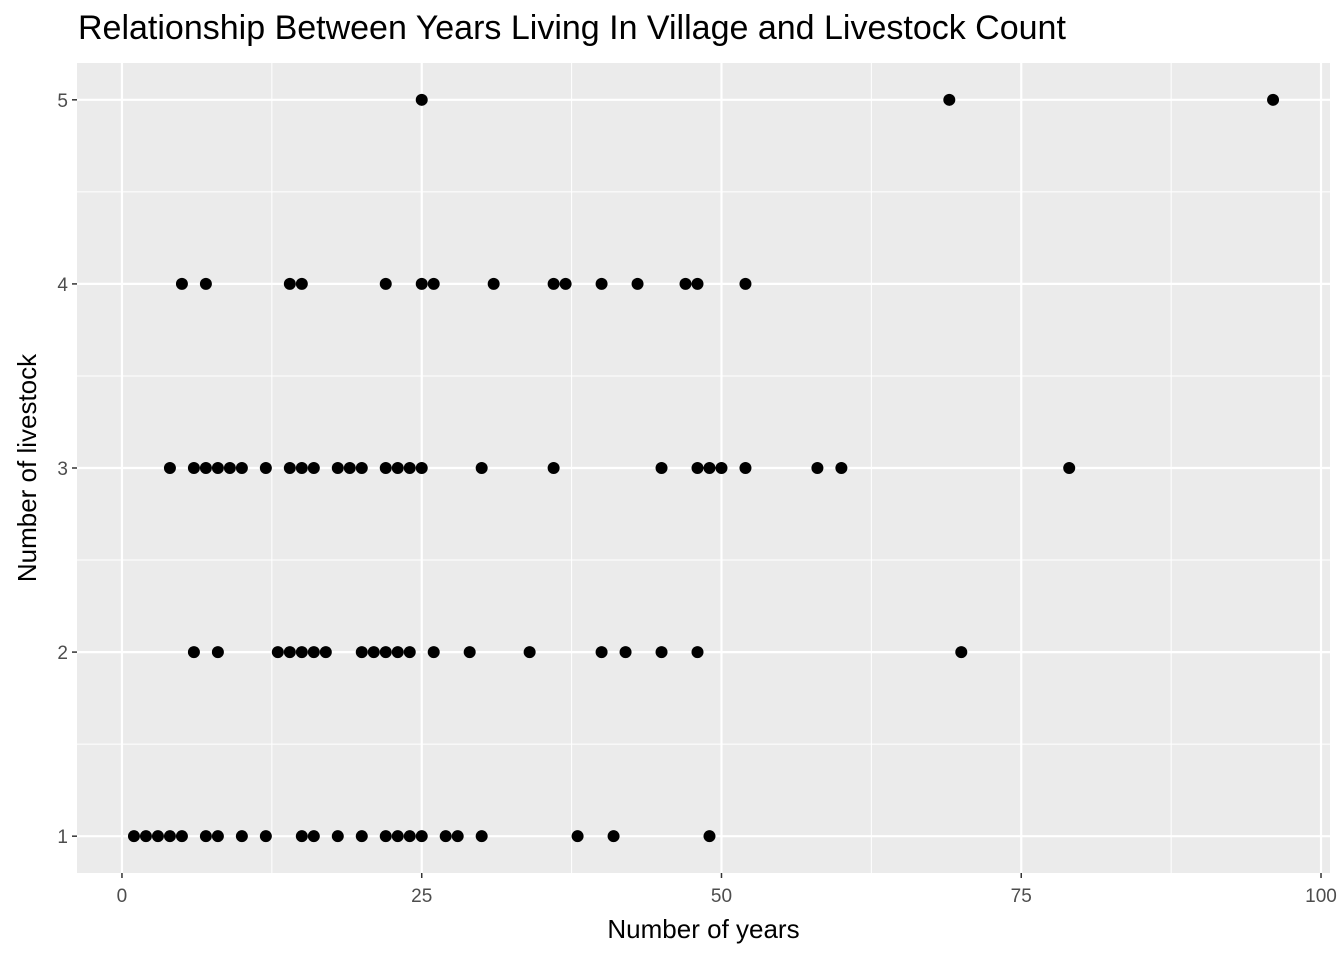 This screenshot has height=960, width=1344. Describe the element at coordinates (703, 929) in the screenshot. I see `x-axis-title: Number of years` at that location.